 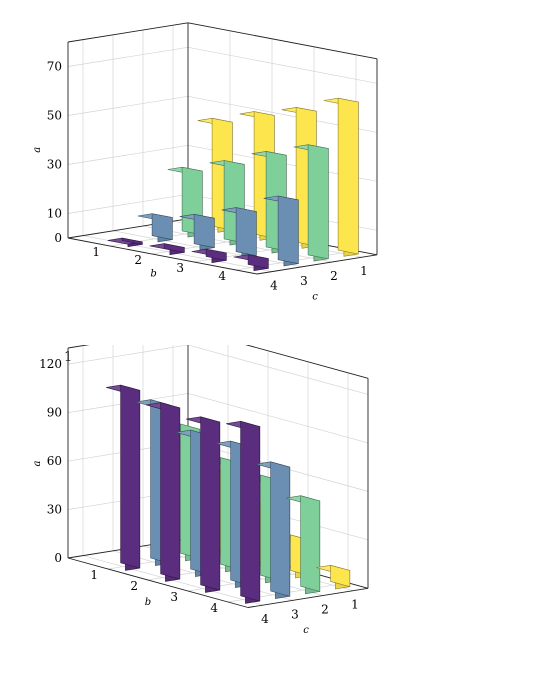 I want to click on z-tick-label: 90, so click(x=54, y=413).